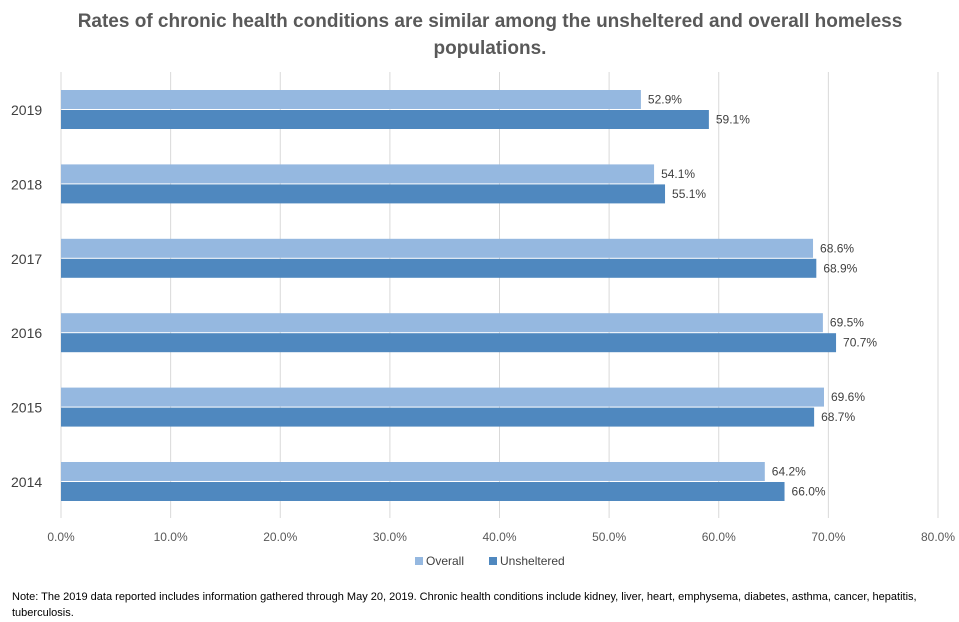 The height and width of the screenshot is (622, 959). What do you see at coordinates (61, 537) in the screenshot?
I see `x-tick-label: 0.0%` at bounding box center [61, 537].